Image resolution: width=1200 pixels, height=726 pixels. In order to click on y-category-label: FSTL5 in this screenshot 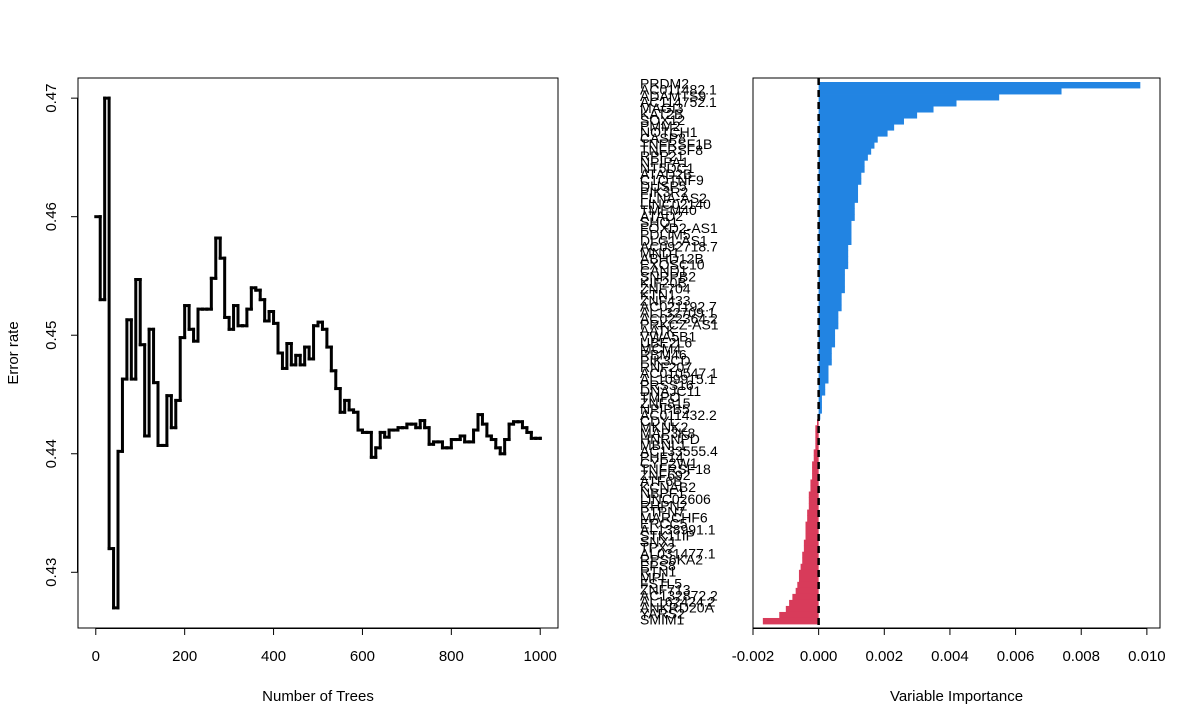, I will do `click(661, 584)`.